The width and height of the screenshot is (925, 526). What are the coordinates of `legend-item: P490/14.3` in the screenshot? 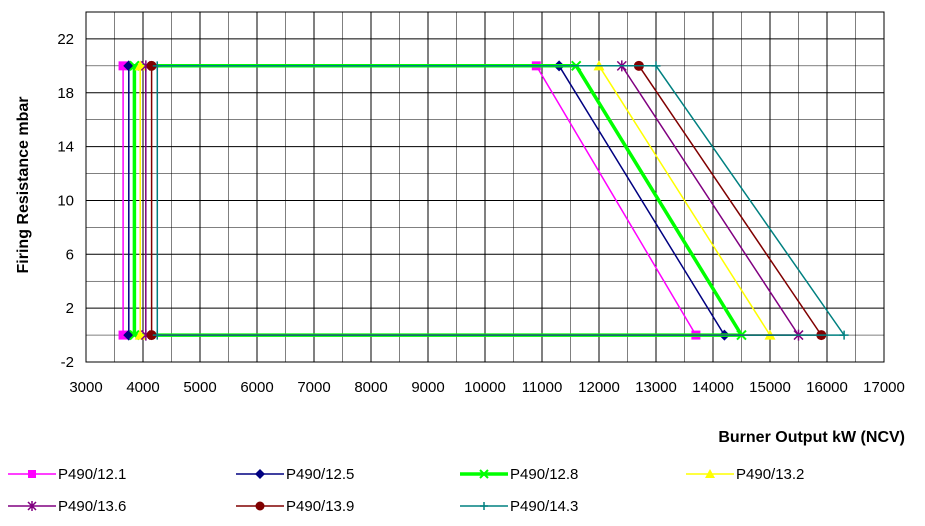 It's located at (519, 506).